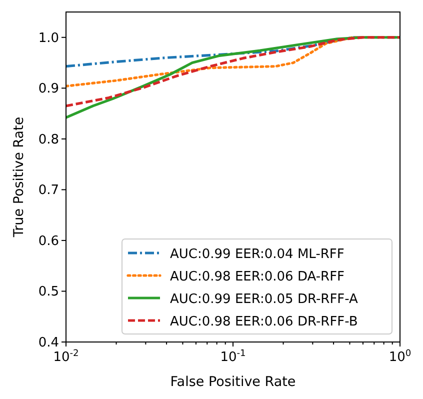 The width and height of the screenshot is (423, 399). What do you see at coordinates (264, 322) in the screenshot?
I see `legend-label: AUC:0.98 EER:0.06 DR-RFF-B` at bounding box center [264, 322].